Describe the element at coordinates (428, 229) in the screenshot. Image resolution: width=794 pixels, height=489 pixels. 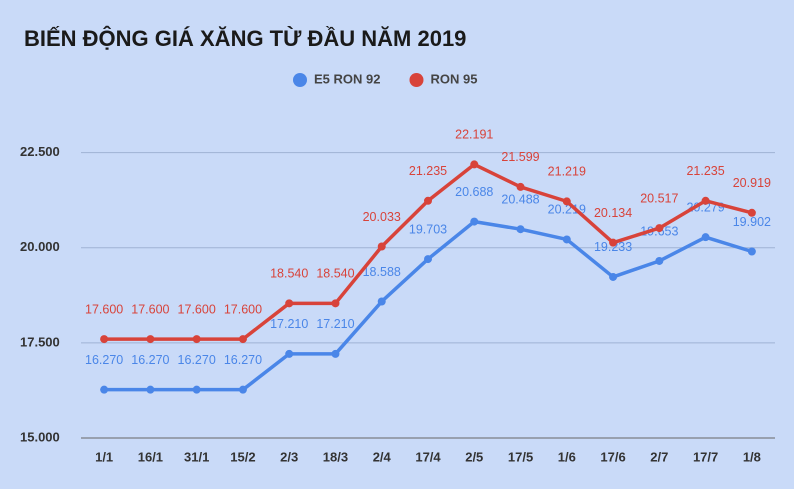
I see `data-label: 19.703` at that location.